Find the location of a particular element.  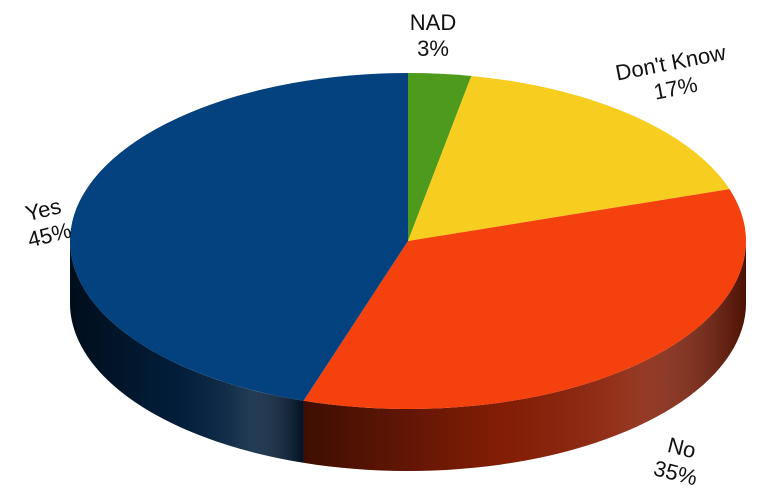

pie-slice-don-t-know is located at coordinates (569, 158).